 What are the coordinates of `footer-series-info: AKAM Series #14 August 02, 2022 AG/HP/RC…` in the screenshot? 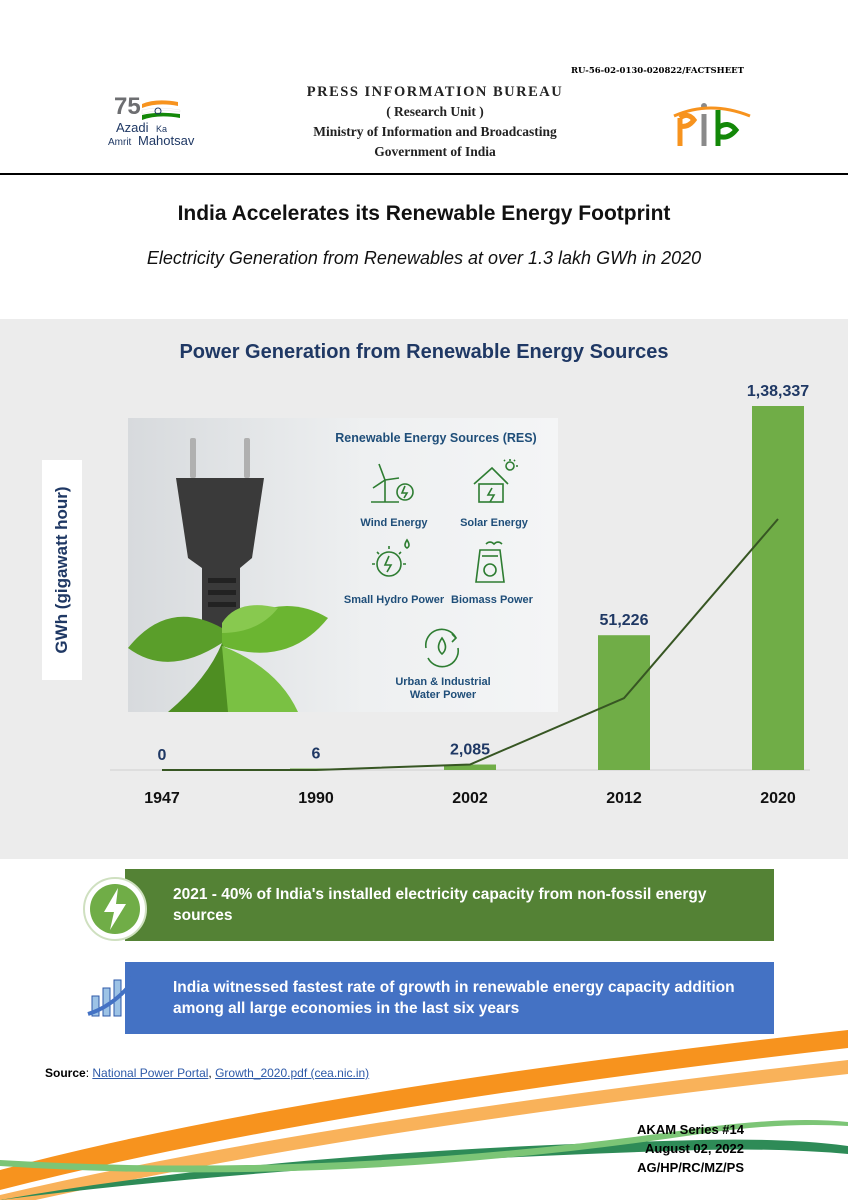 It's located at (652, 1148).